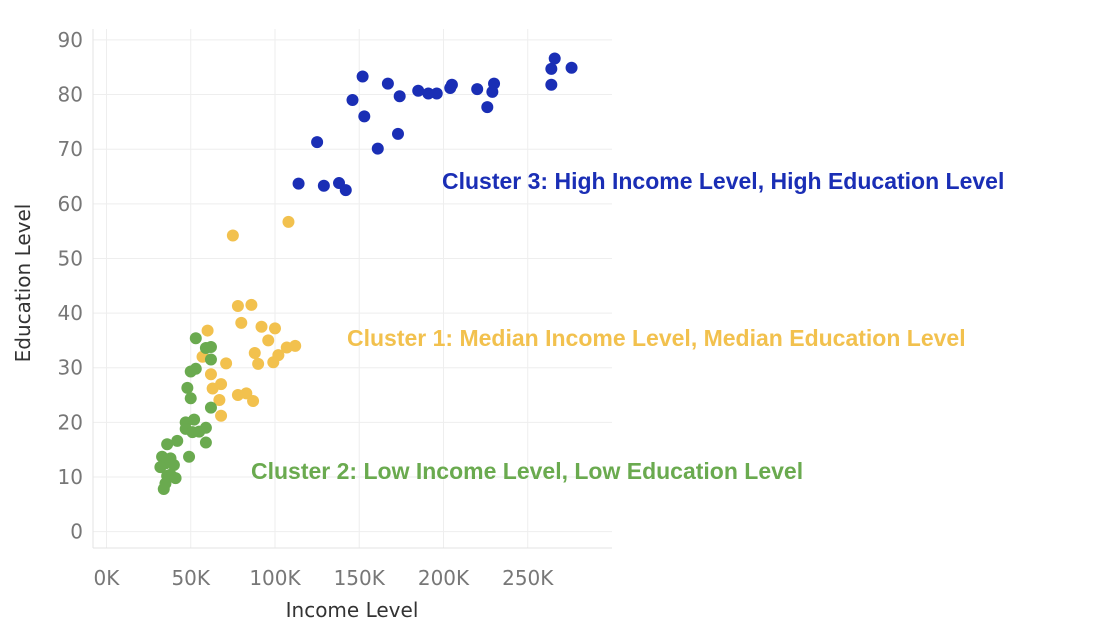 The height and width of the screenshot is (632, 1100). Describe the element at coordinates (76, 532) in the screenshot. I see `y-tick-label: 0` at that location.